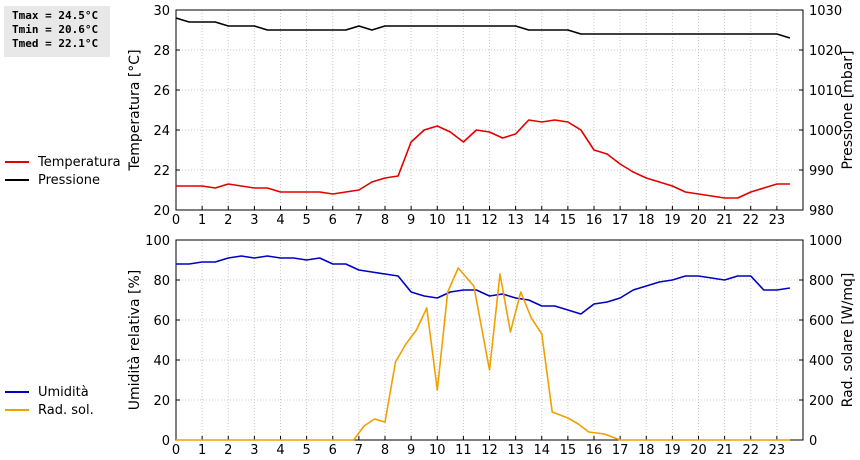 Image resolution: width=860 pixels, height=460 pixels. I want to click on y-axis-title-right: Pressione [mbar], so click(848, 109).